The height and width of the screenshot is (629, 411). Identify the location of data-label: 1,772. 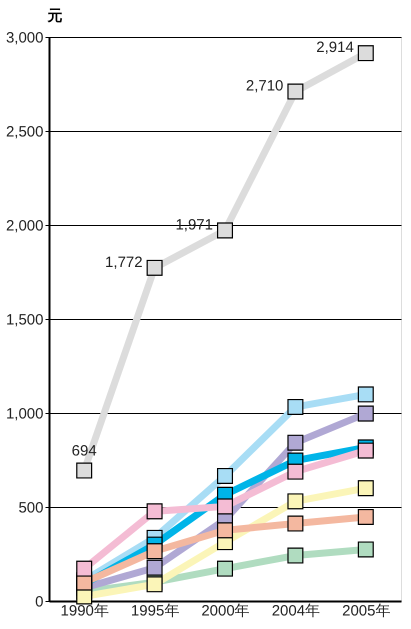
(124, 262).